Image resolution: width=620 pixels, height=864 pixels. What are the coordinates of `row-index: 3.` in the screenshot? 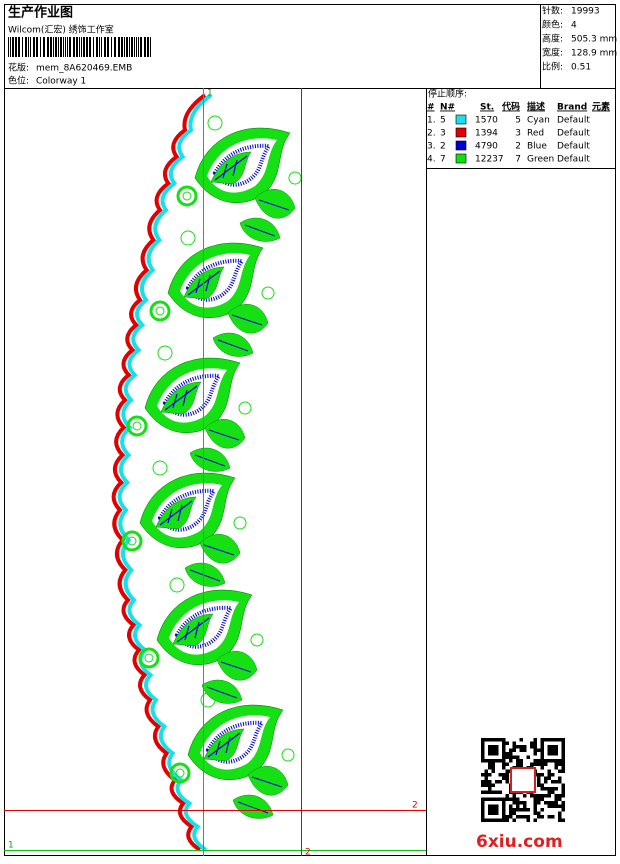 It's located at (431, 147).